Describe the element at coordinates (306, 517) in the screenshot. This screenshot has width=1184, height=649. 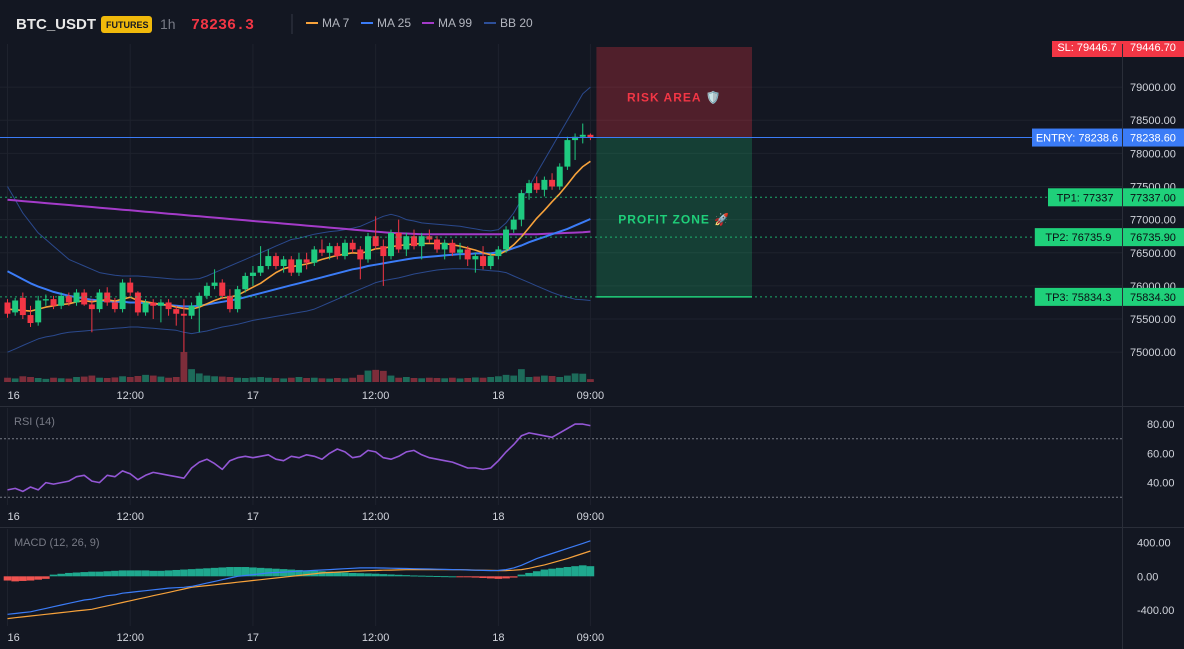
I see `time-axis-rsi: 16 12:00 17 12:00 18 09:00` at that location.